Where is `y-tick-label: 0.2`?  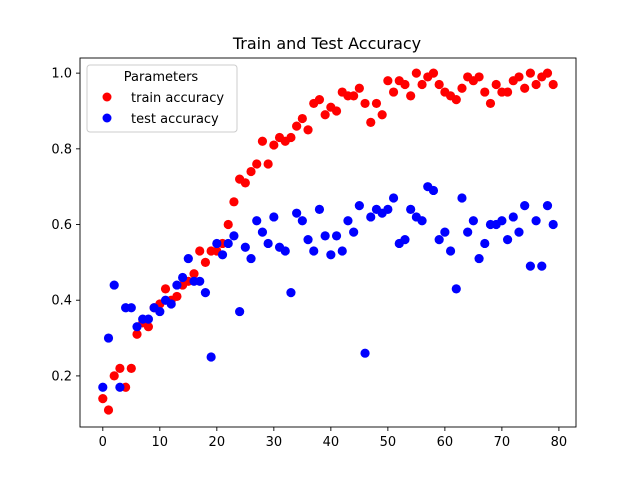 y-tick-label: 0.2 is located at coordinates (61, 376).